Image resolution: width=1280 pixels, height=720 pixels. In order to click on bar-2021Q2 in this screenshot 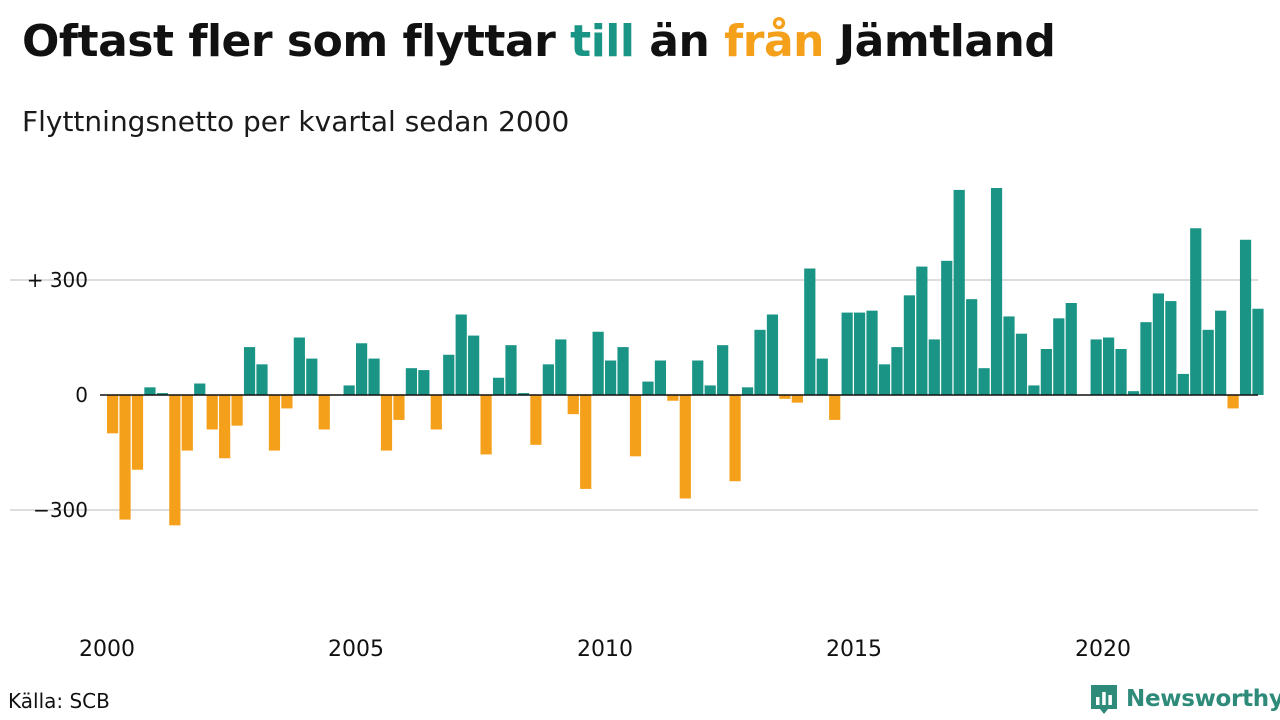, I will do `click(1171, 348)`.